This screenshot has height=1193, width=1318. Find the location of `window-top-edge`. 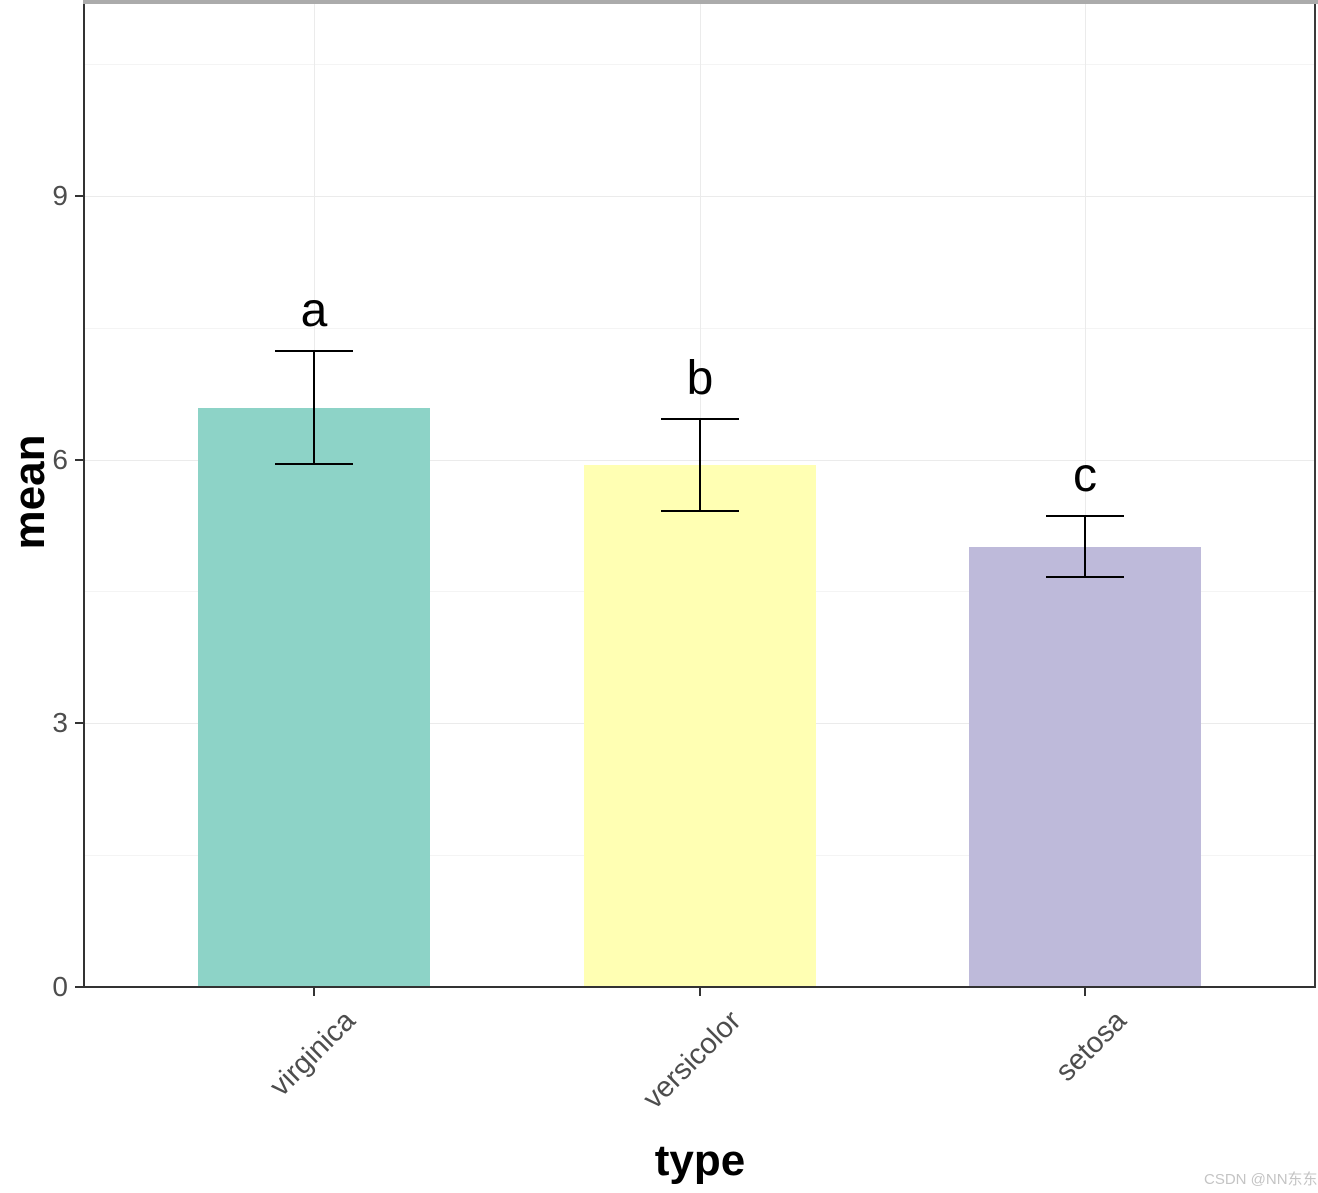

window-top-edge is located at coordinates (700, 2).